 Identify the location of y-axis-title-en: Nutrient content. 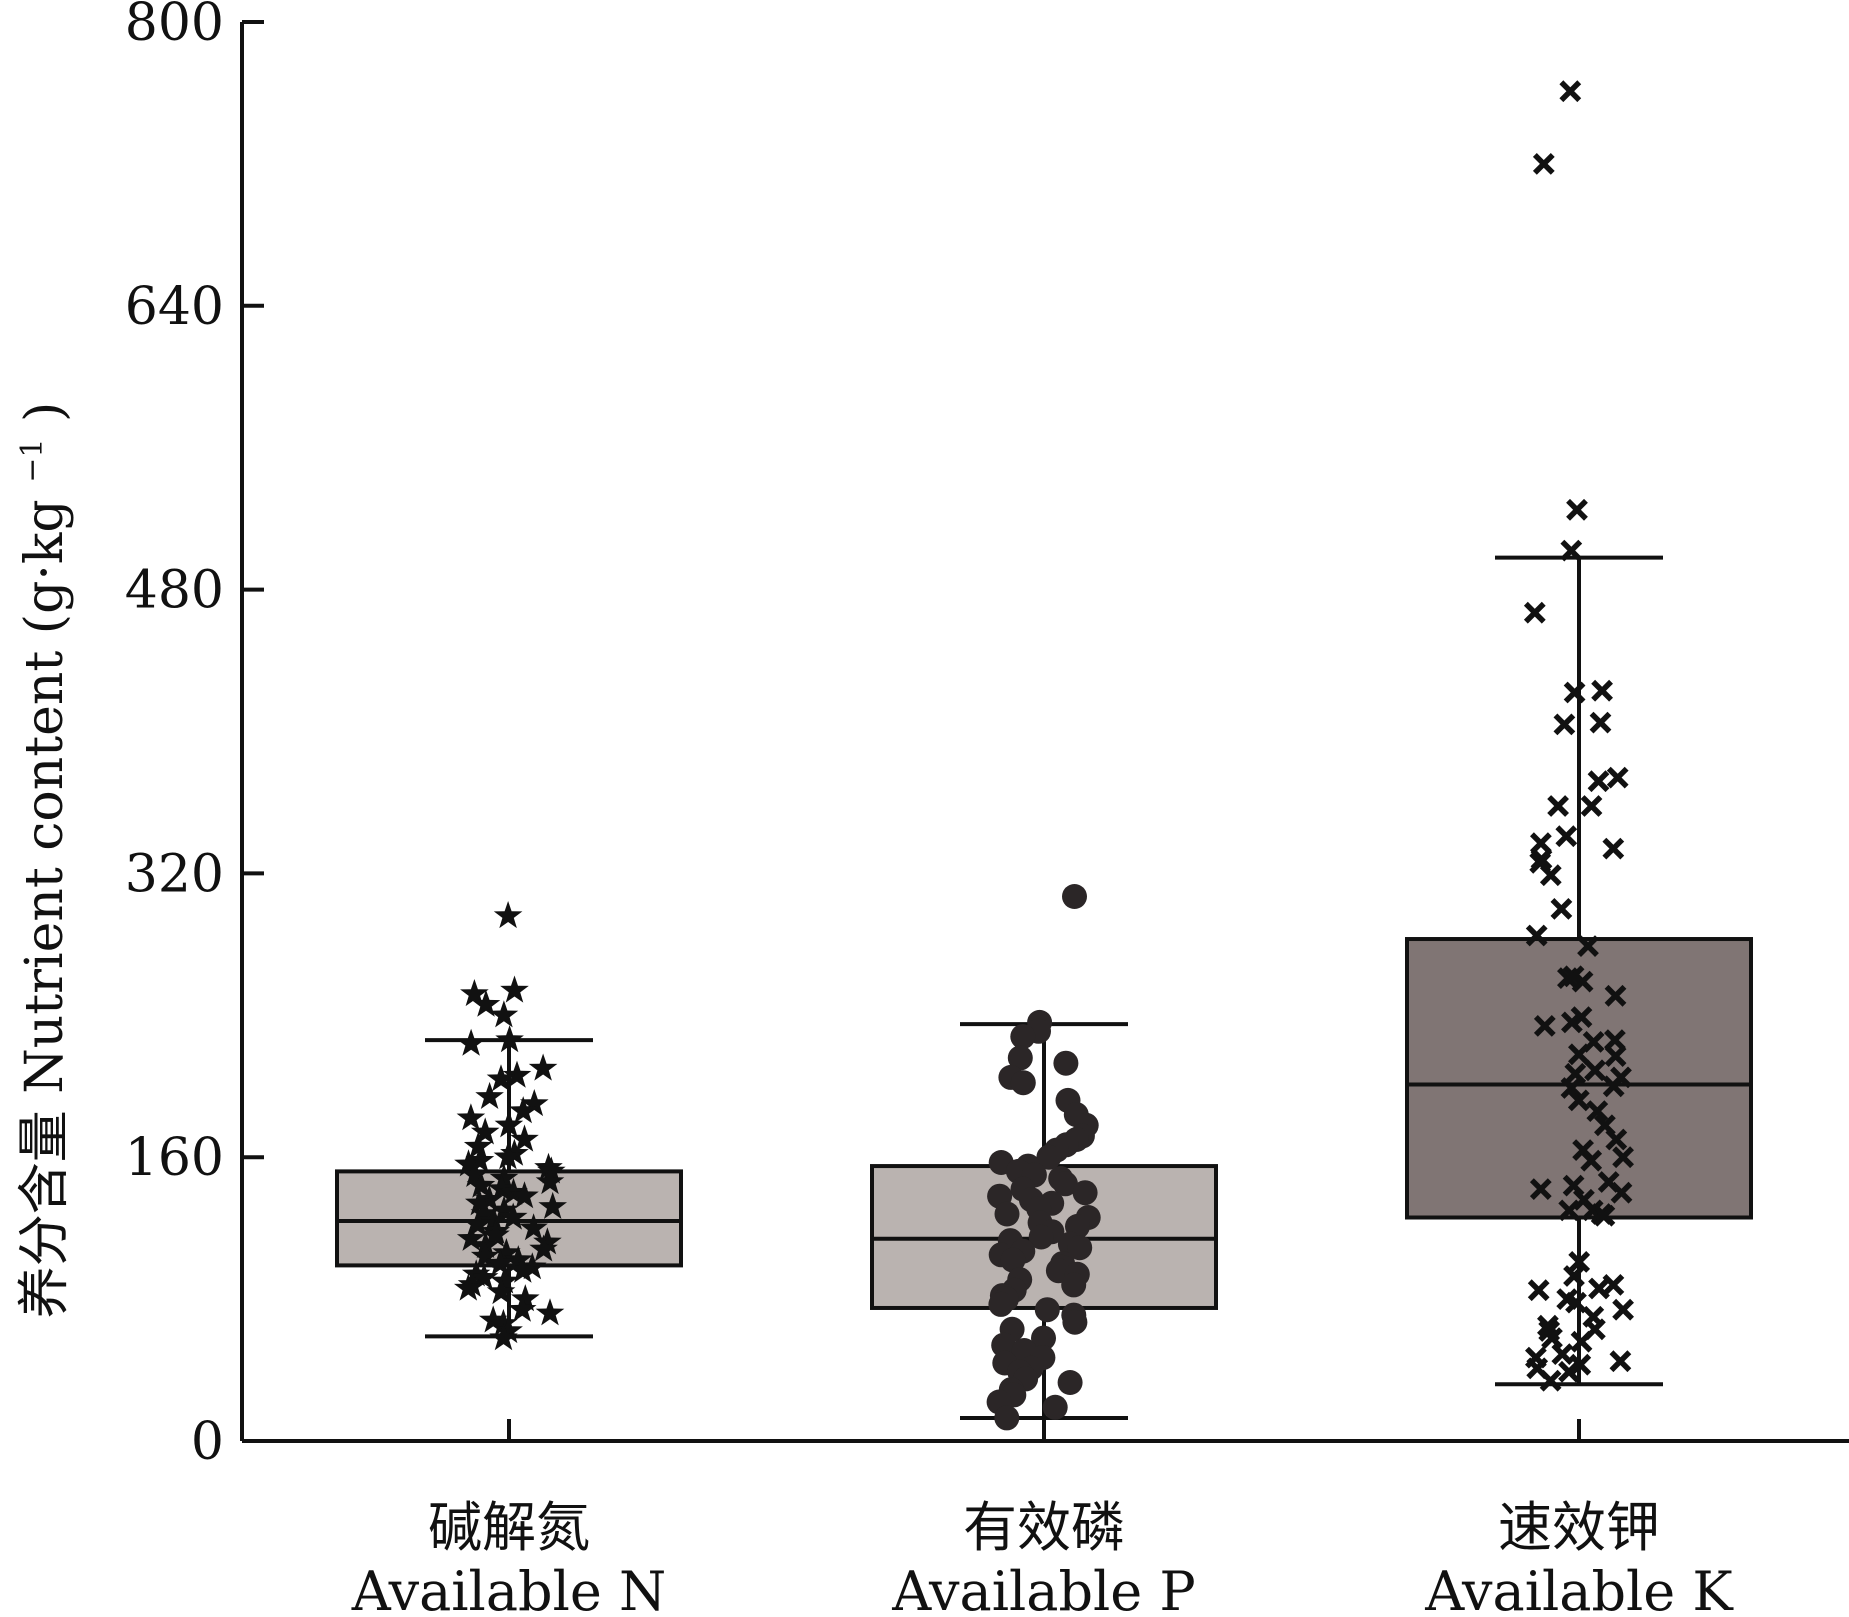
(45, 872).